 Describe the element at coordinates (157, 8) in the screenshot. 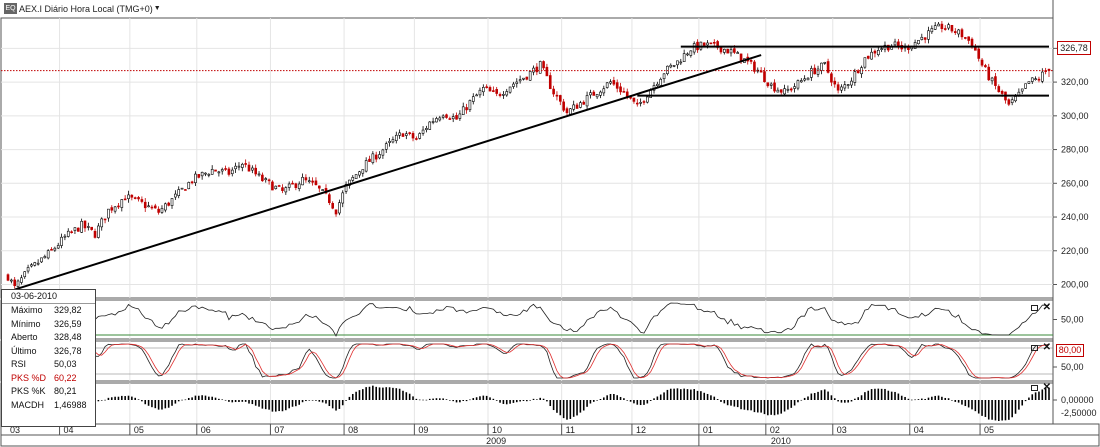

I see `dropdown-arrow-icon: ▼` at that location.